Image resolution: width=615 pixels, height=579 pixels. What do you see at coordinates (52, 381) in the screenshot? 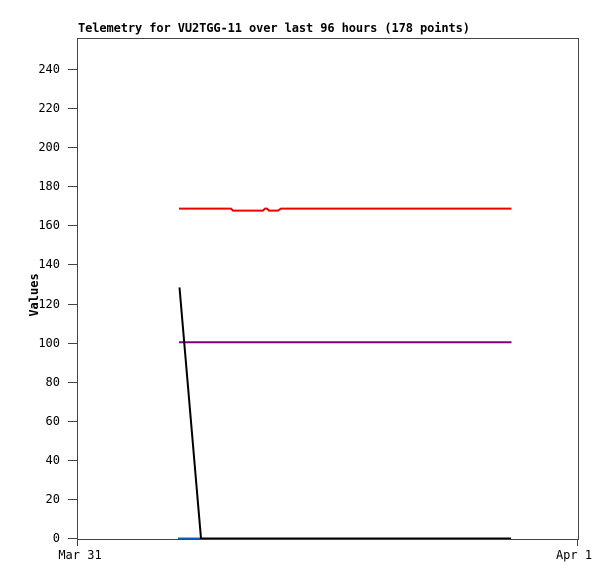
I see `y-tick-label-80: 80` at bounding box center [52, 381].